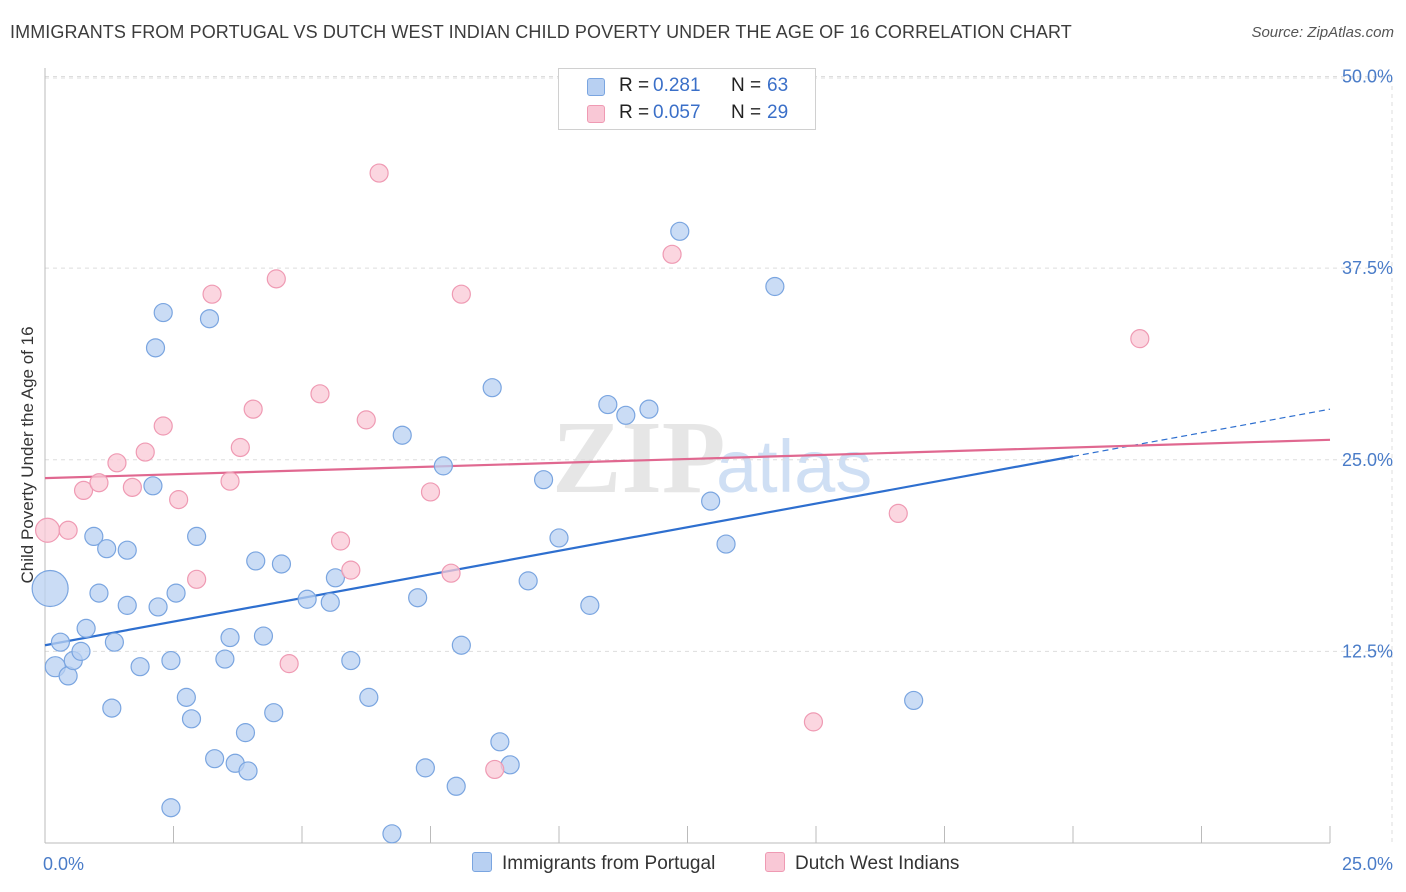  Describe the element at coordinates (482, 862) in the screenshot. I see `bottom-legend-swatch-portugal` at that location.